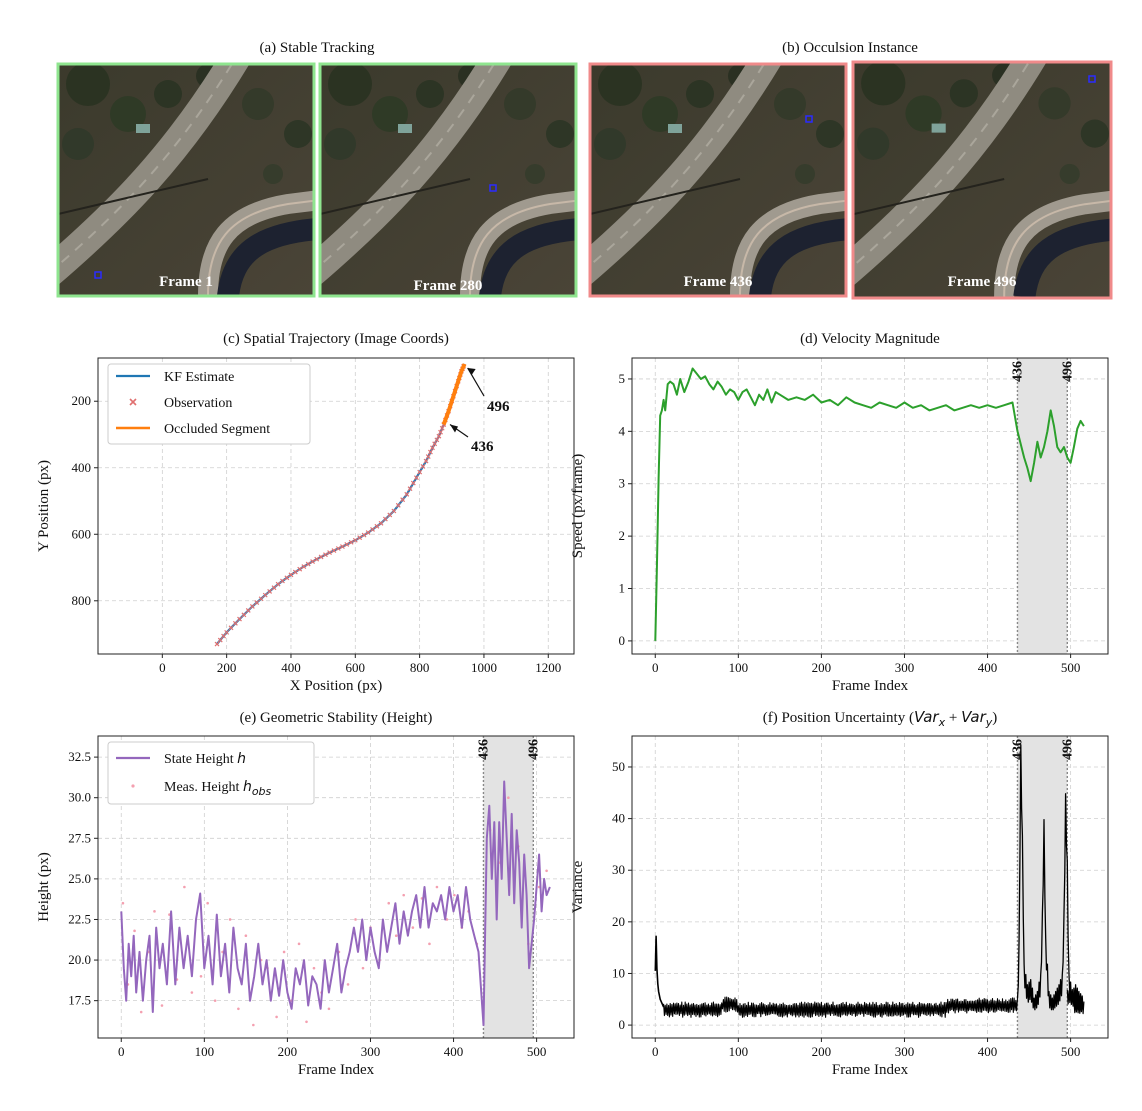 This screenshot has height=1111, width=1142. I want to click on frame-tile-2: Frame 280, so click(448, 180).